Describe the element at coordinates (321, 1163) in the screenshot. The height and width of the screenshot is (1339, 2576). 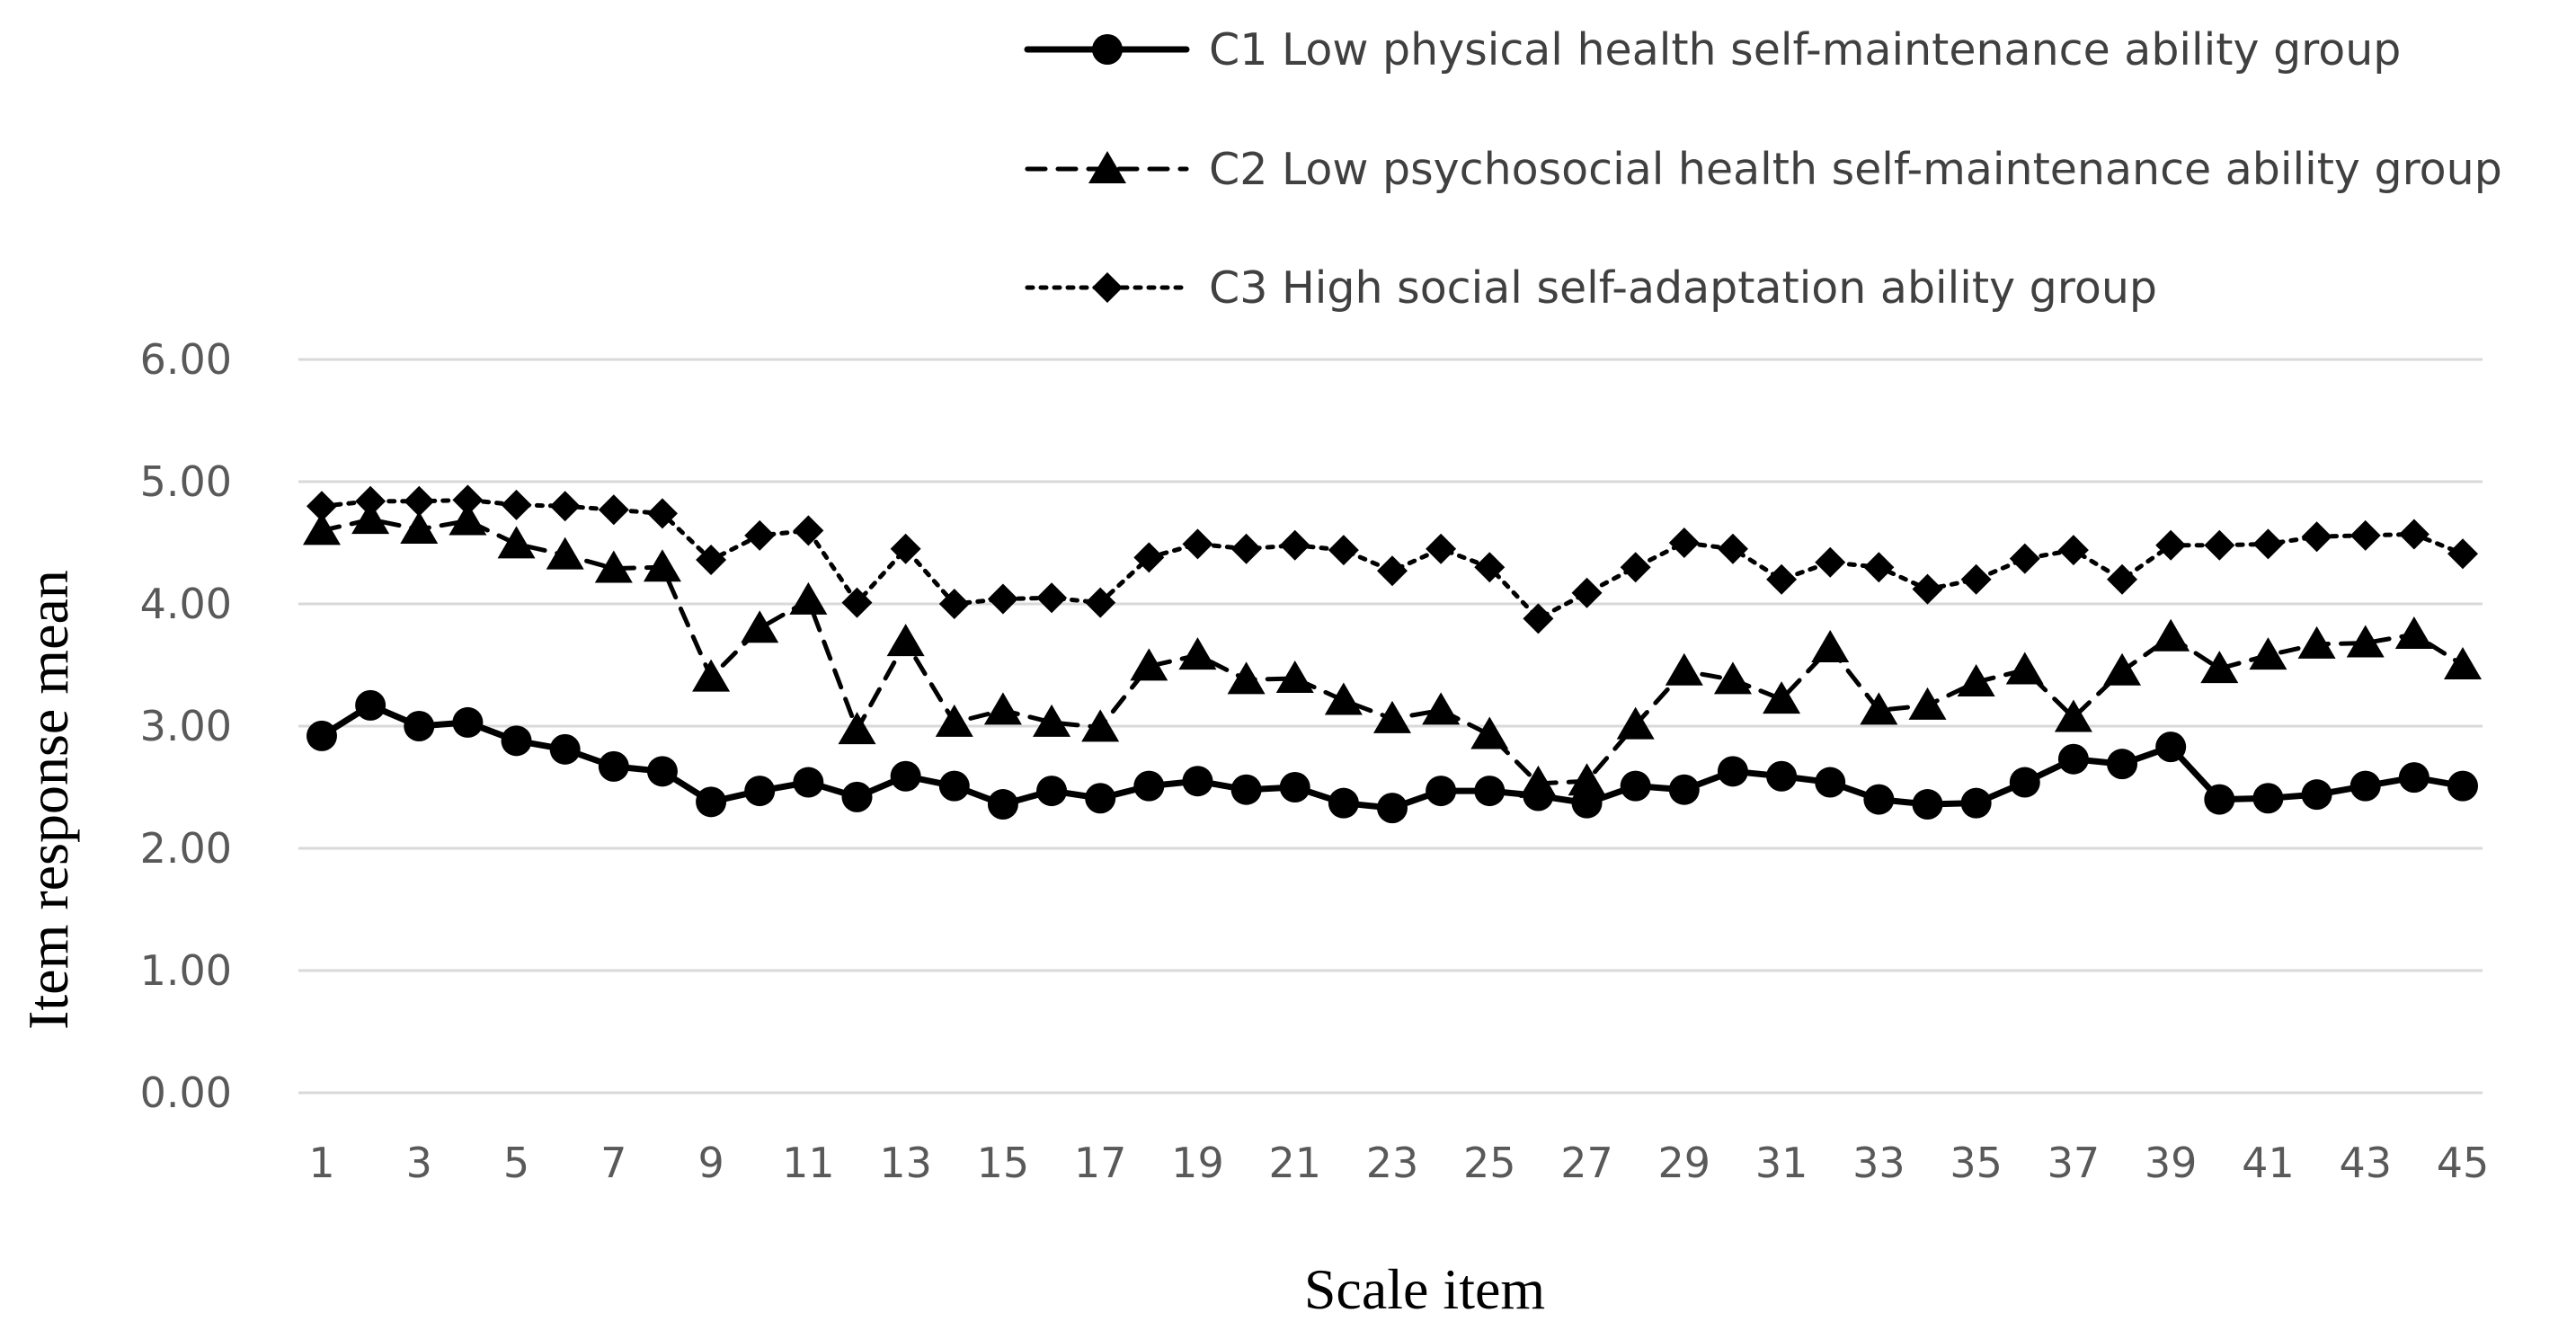
I see `x-tick-label: 1` at that location.